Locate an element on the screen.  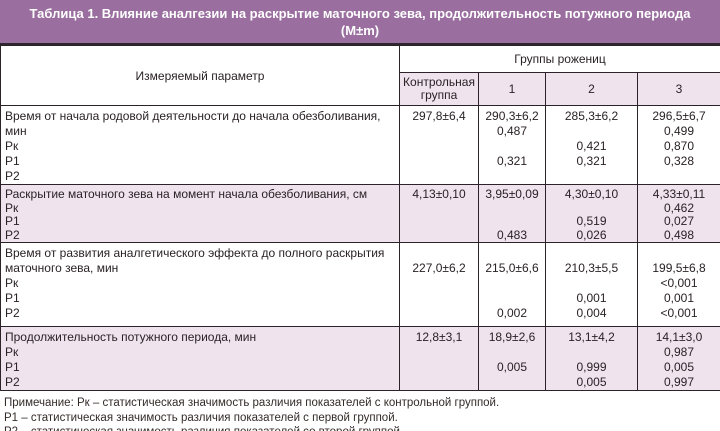
value-cell: 4,13±0,10 is located at coordinates (439, 213).